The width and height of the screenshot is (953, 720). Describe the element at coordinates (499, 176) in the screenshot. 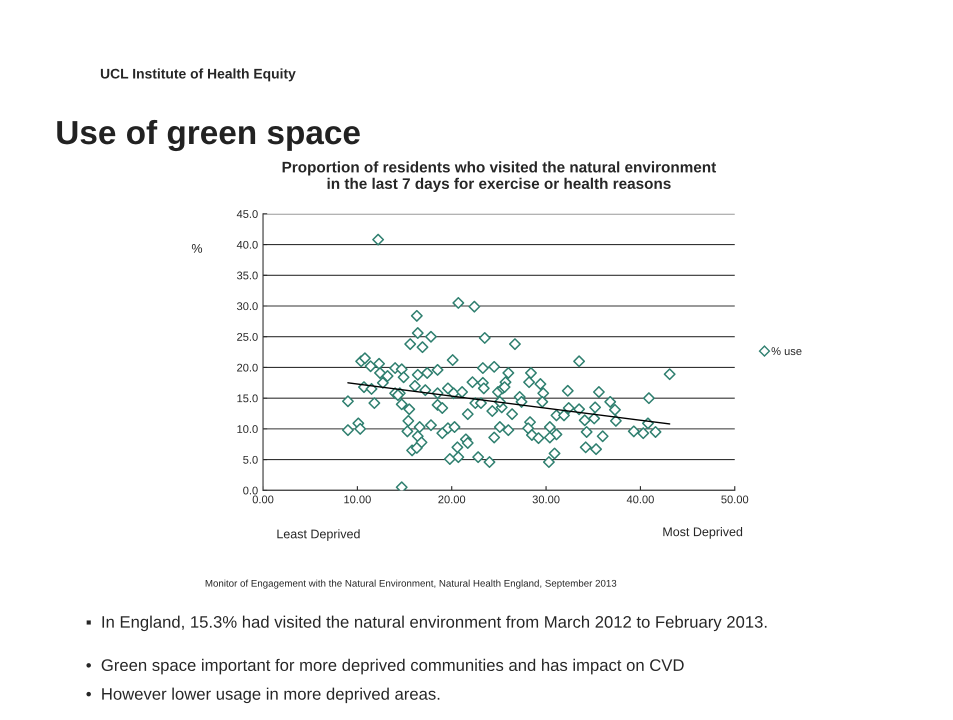

I see `chart-subtitle: Proportion of residents who visited the natural environment in the last 7 days for exercise or health reasons` at that location.